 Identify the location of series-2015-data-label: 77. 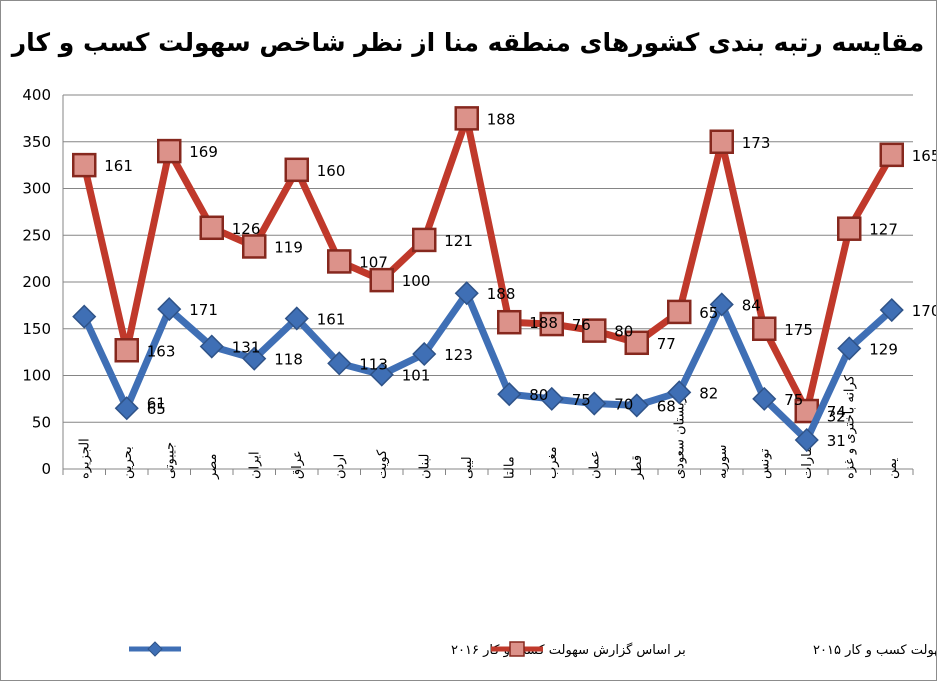
(666, 344).